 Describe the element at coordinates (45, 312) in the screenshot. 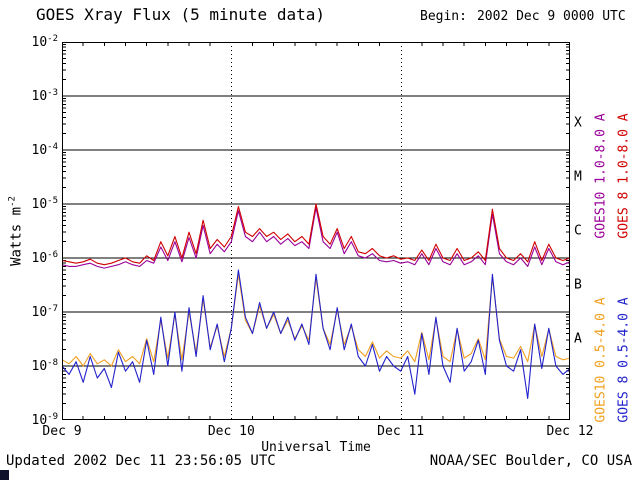

I see `y-tick-label: 10⁻⁷` at that location.